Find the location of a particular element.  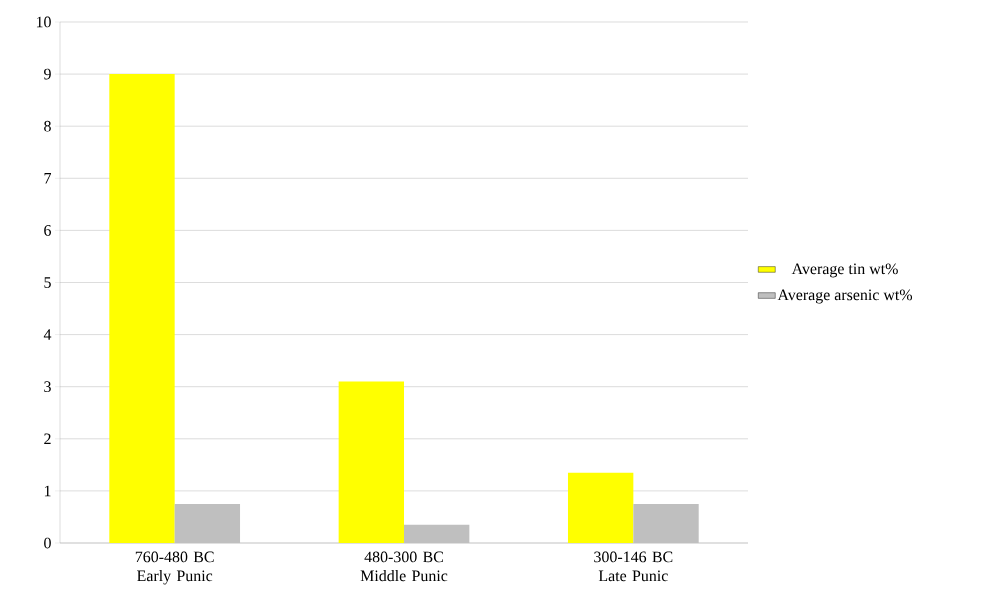

y-tick-label: 10 is located at coordinates (43, 22).